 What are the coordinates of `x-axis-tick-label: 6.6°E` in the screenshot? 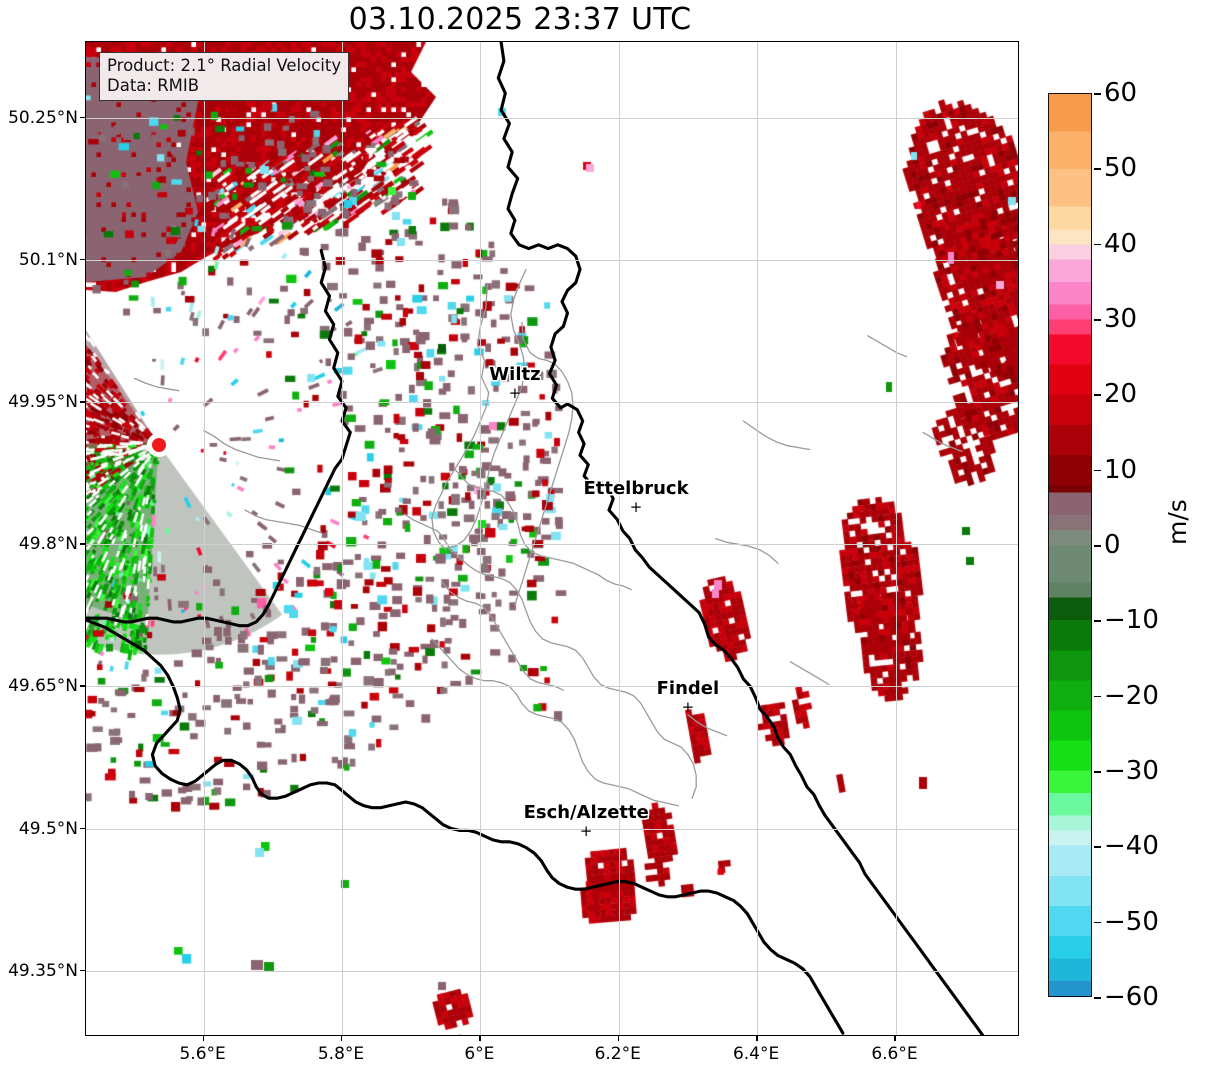 It's located at (894, 1054).